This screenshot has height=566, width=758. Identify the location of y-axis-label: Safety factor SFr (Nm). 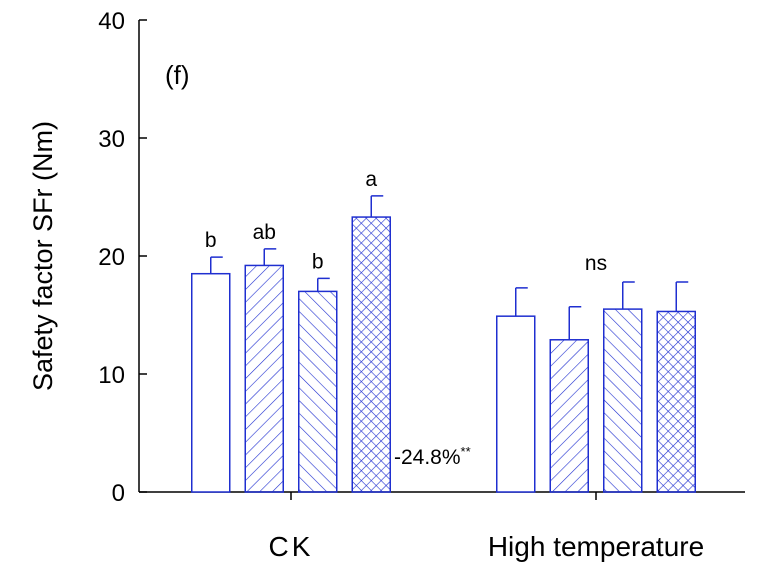
(43, 256).